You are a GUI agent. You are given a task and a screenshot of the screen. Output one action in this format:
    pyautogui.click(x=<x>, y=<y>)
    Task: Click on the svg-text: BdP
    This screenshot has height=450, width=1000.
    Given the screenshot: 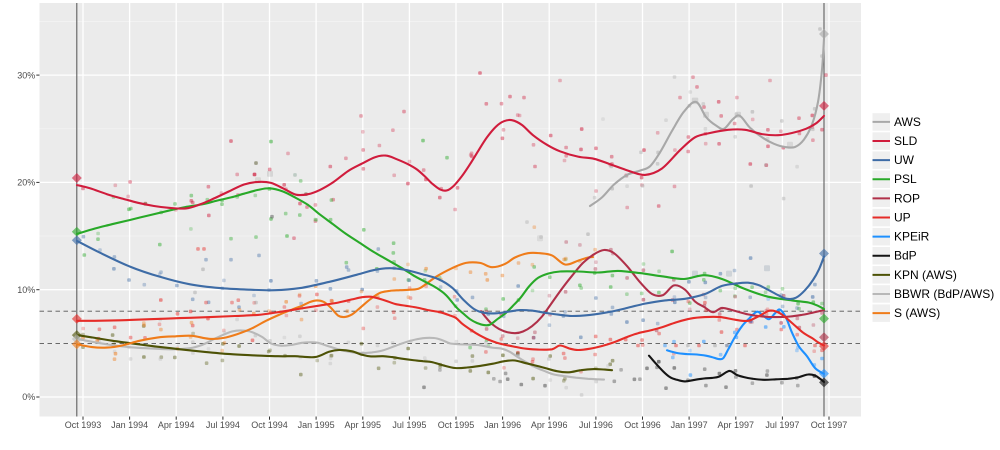 What is the action you would take?
    pyautogui.click(x=905, y=256)
    